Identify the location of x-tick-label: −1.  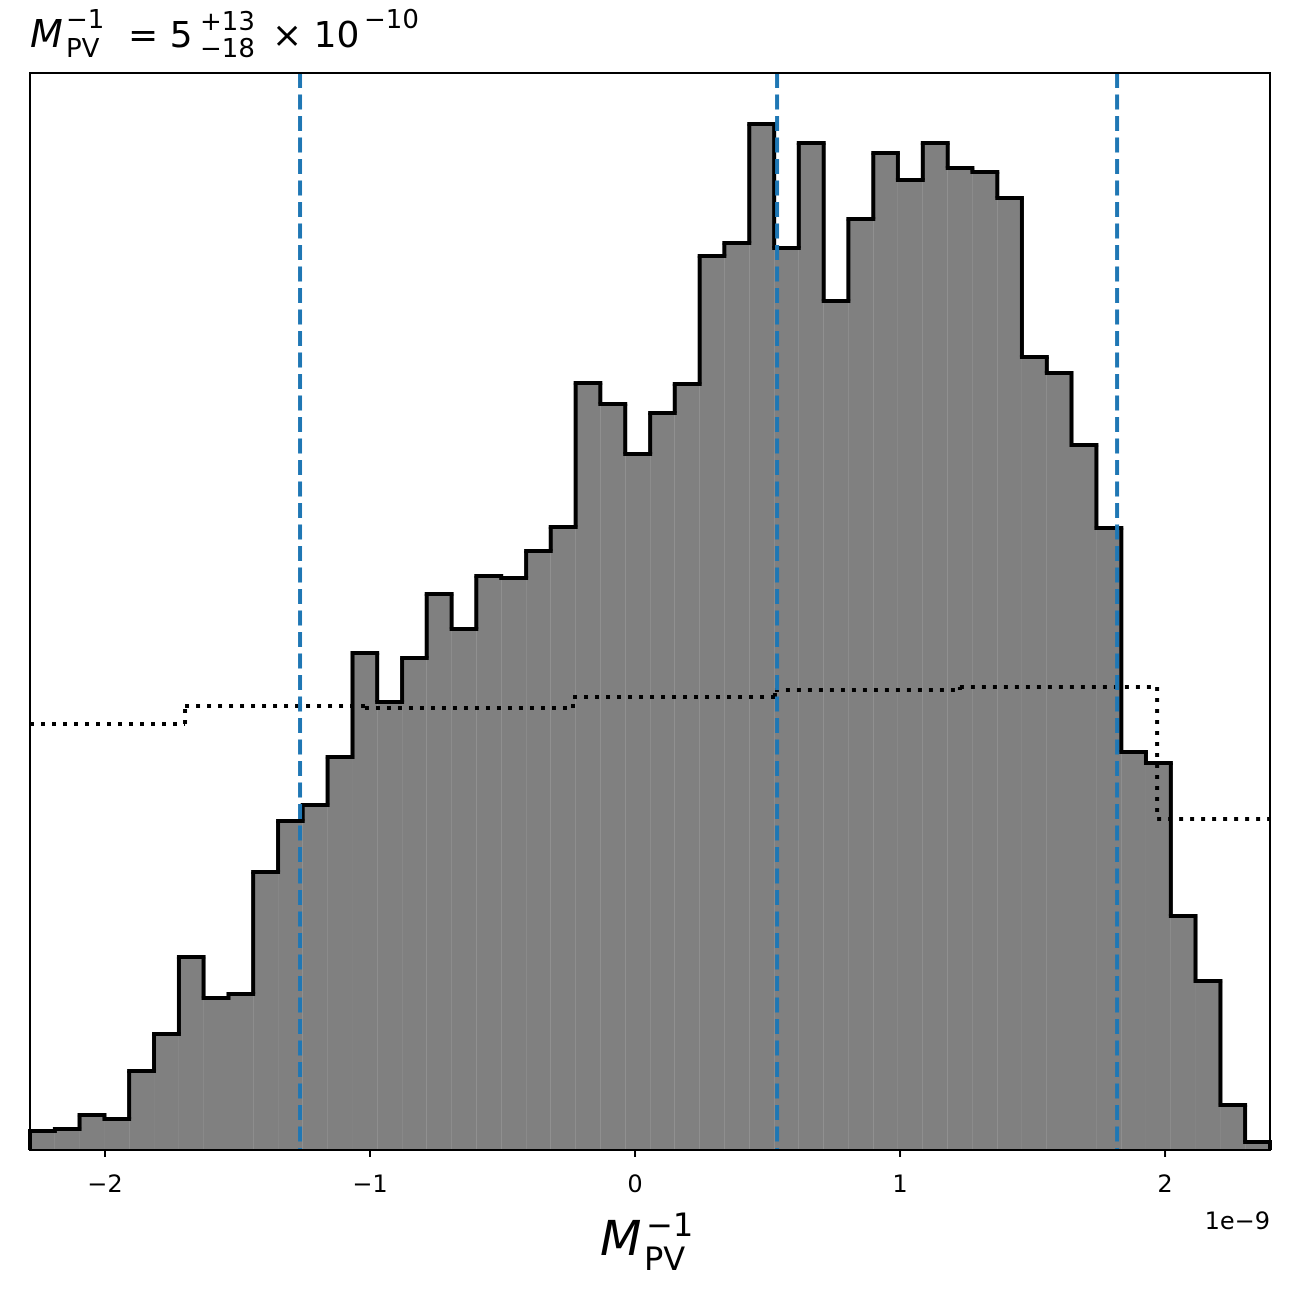
(369, 1184).